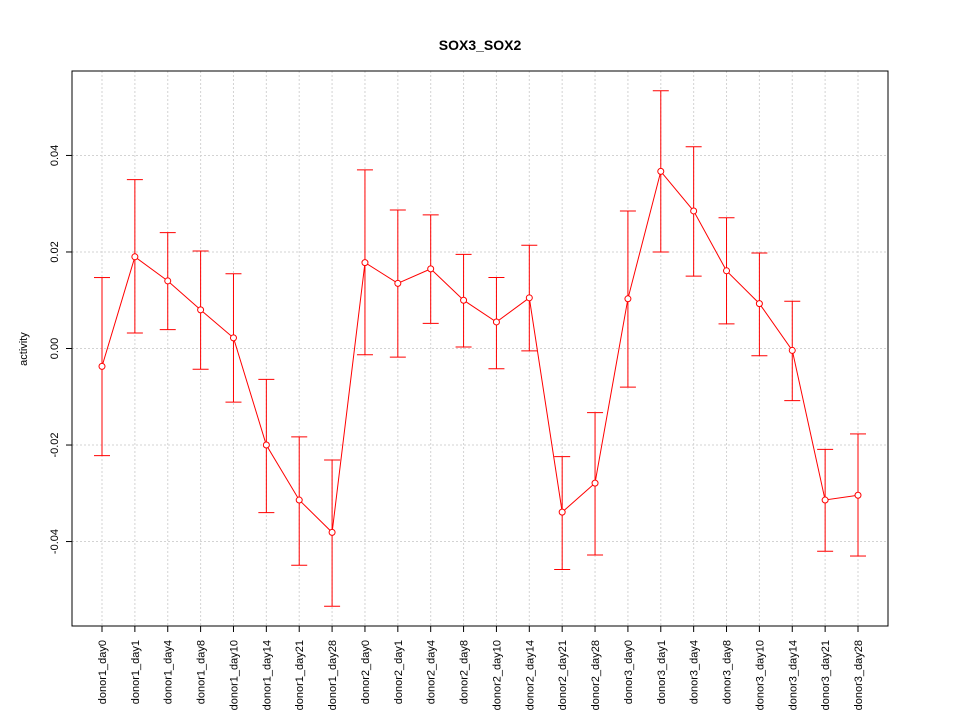  I want to click on x-tick-label: donor1_day14, so click(267, 675).